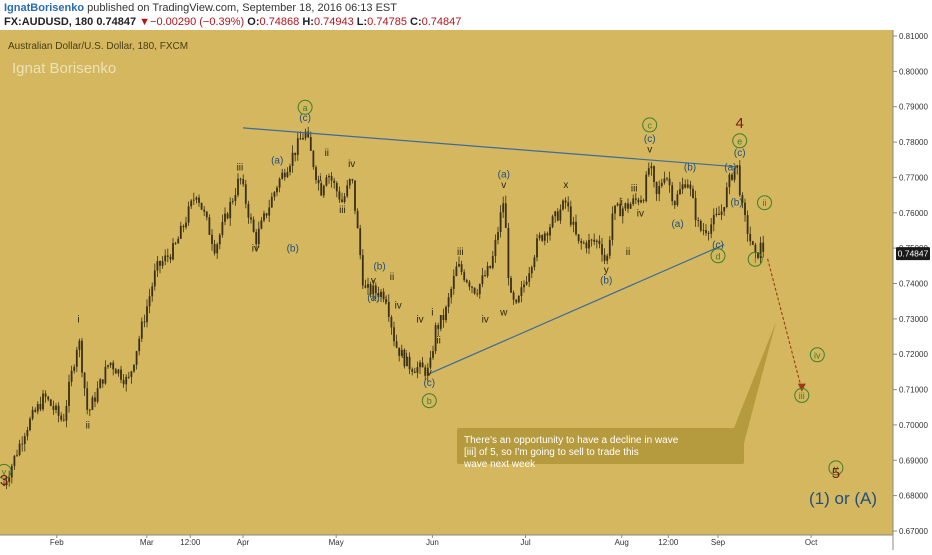 This screenshot has height=555, width=932. What do you see at coordinates (190, 542) in the screenshot?
I see `time-tick-label: 12:00` at bounding box center [190, 542].